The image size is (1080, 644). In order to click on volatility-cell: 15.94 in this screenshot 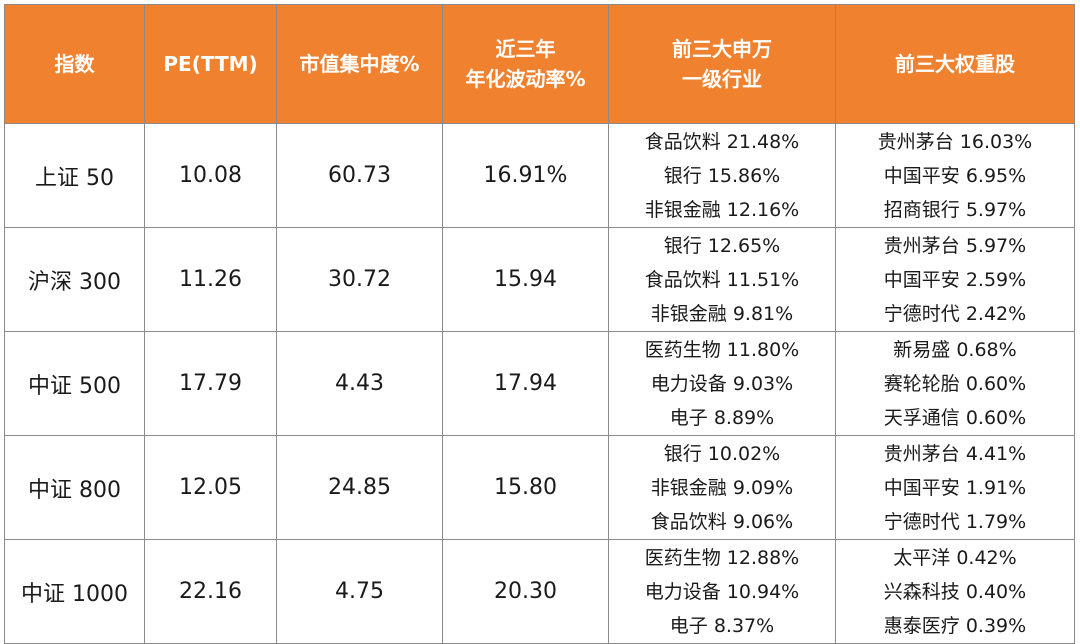, I will do `click(525, 279)`.